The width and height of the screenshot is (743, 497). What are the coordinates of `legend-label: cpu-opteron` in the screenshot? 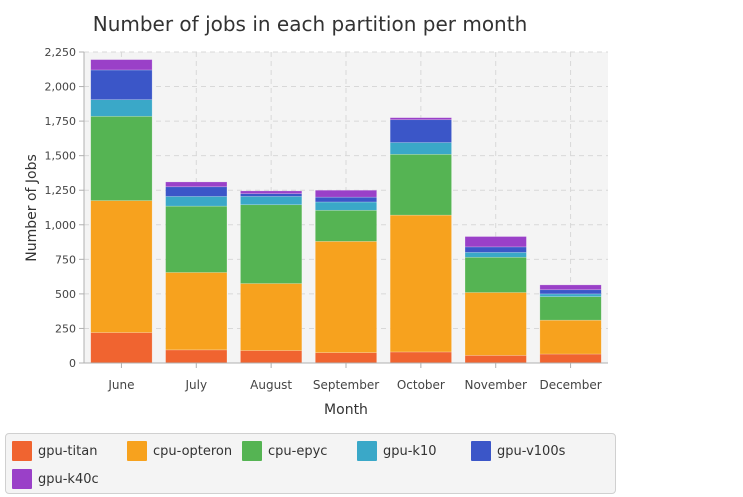 It's located at (193, 451).